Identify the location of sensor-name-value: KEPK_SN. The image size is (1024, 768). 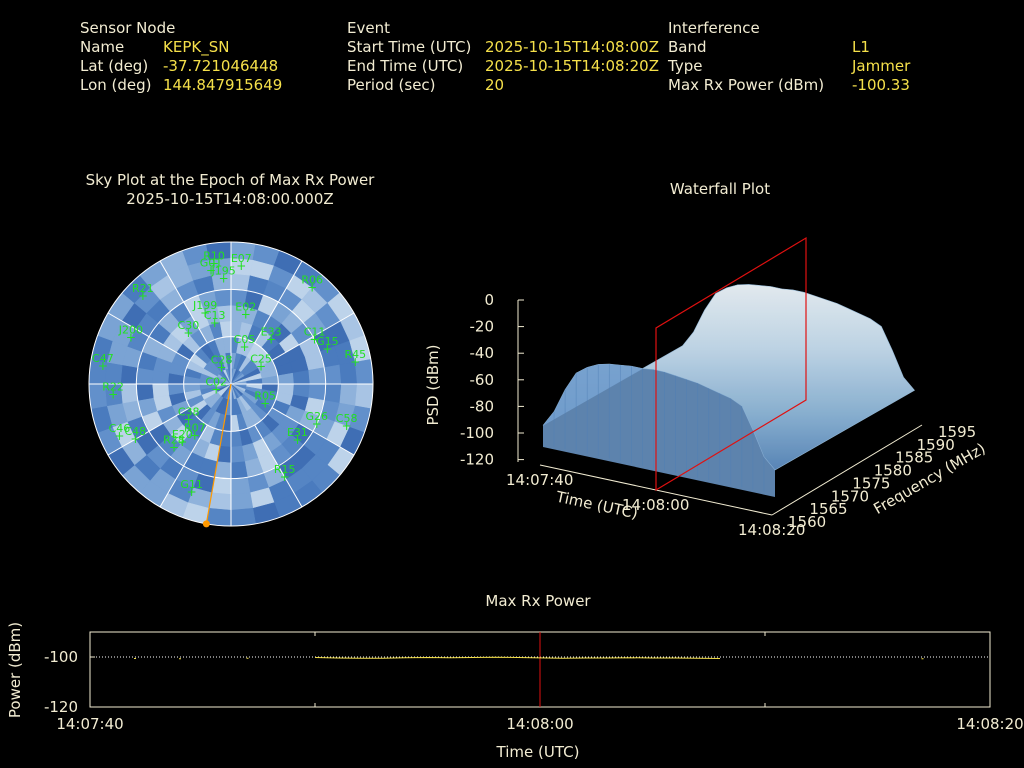
(196, 47).